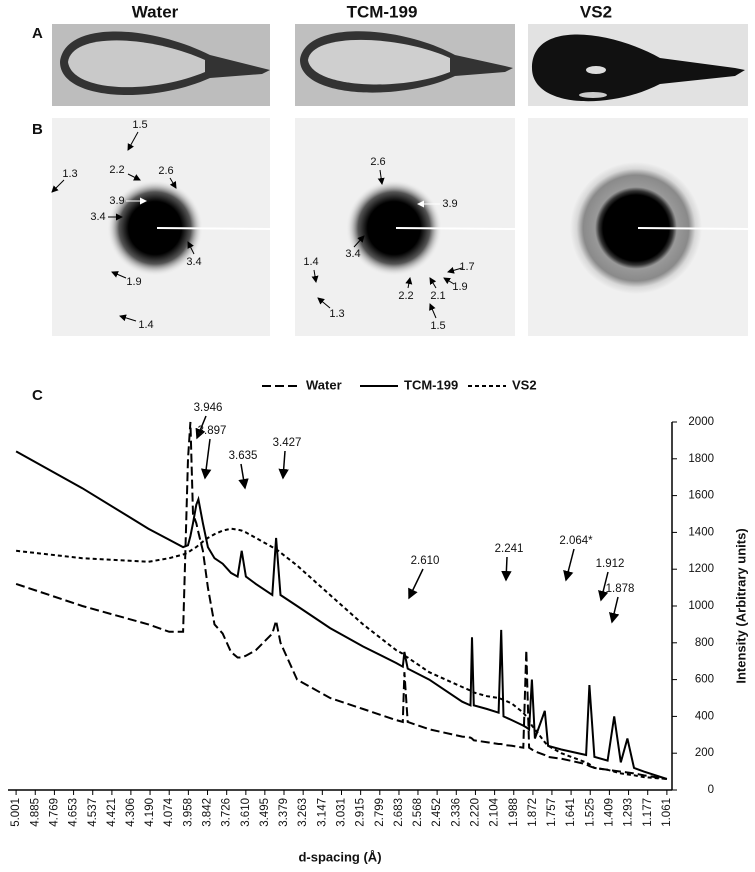 Image resolution: width=755 pixels, height=872 pixels. I want to click on x-tick-label: 3.842, so click(208, 812).